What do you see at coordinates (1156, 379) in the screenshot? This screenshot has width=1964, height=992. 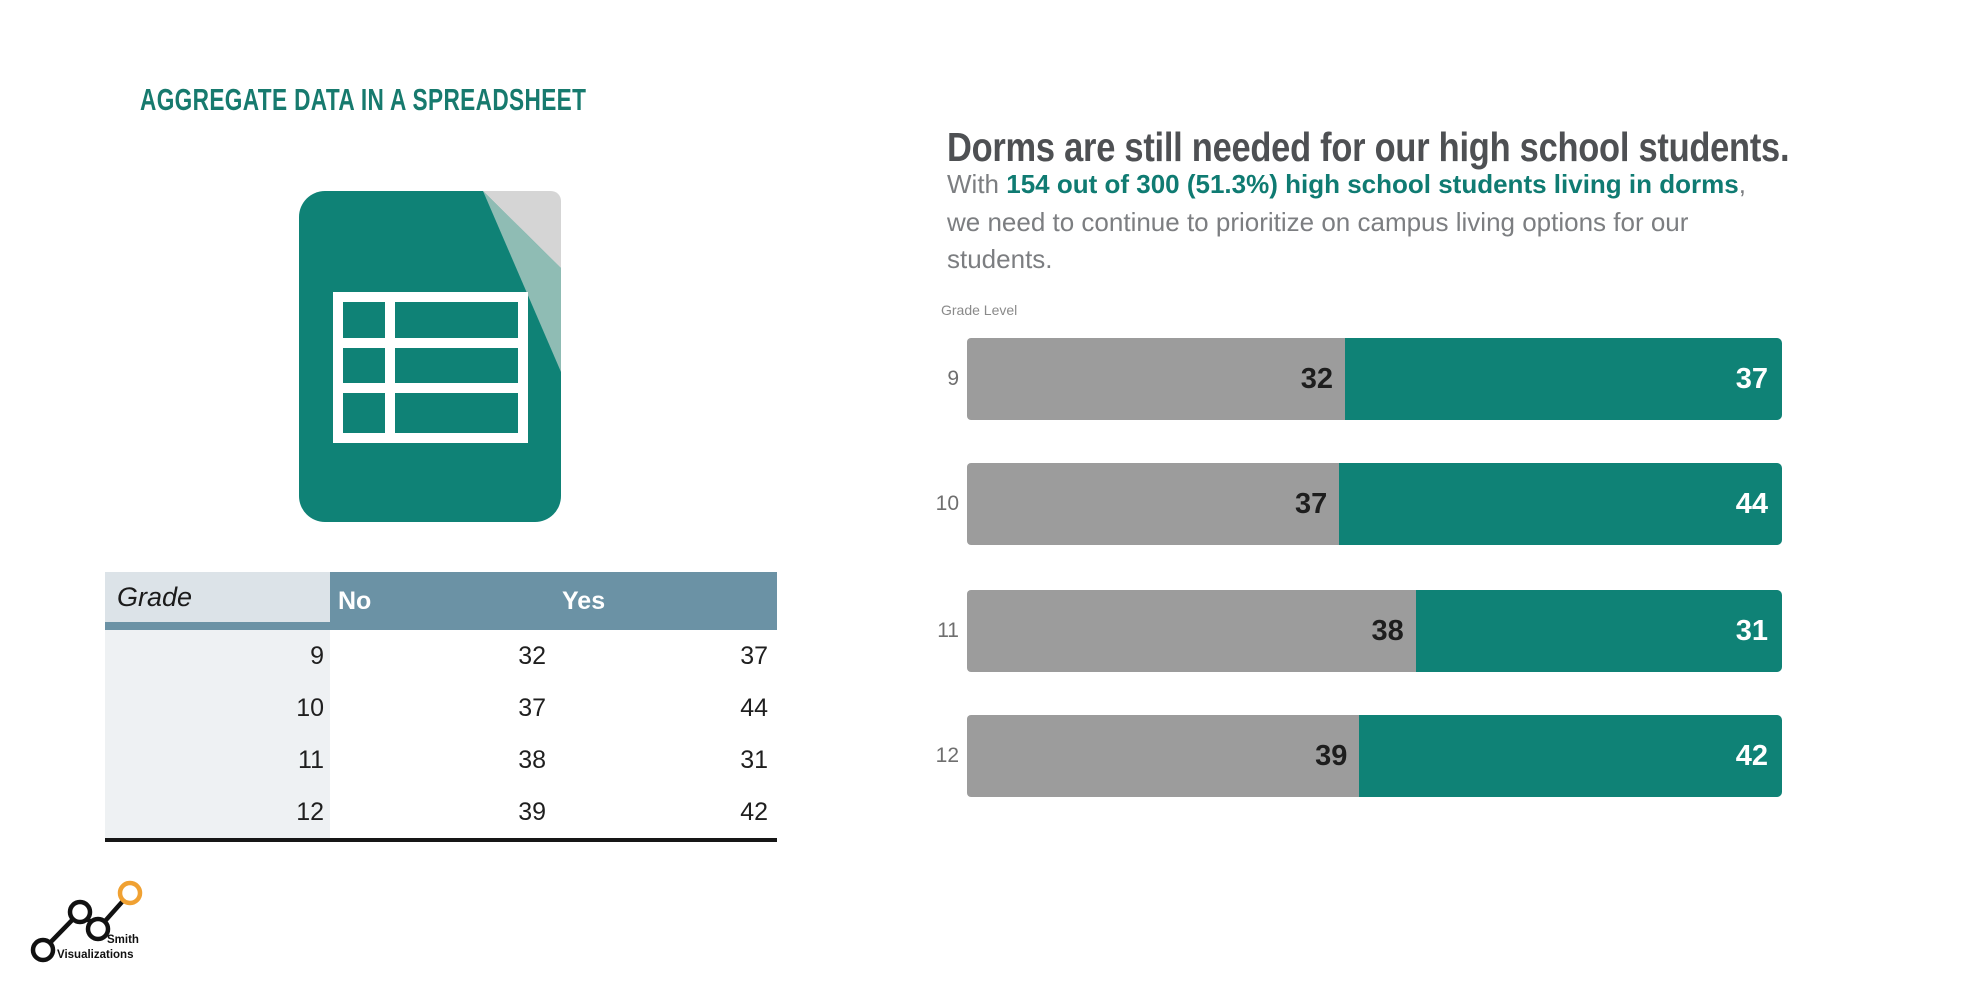 I see `bar-segment-no: 32` at bounding box center [1156, 379].